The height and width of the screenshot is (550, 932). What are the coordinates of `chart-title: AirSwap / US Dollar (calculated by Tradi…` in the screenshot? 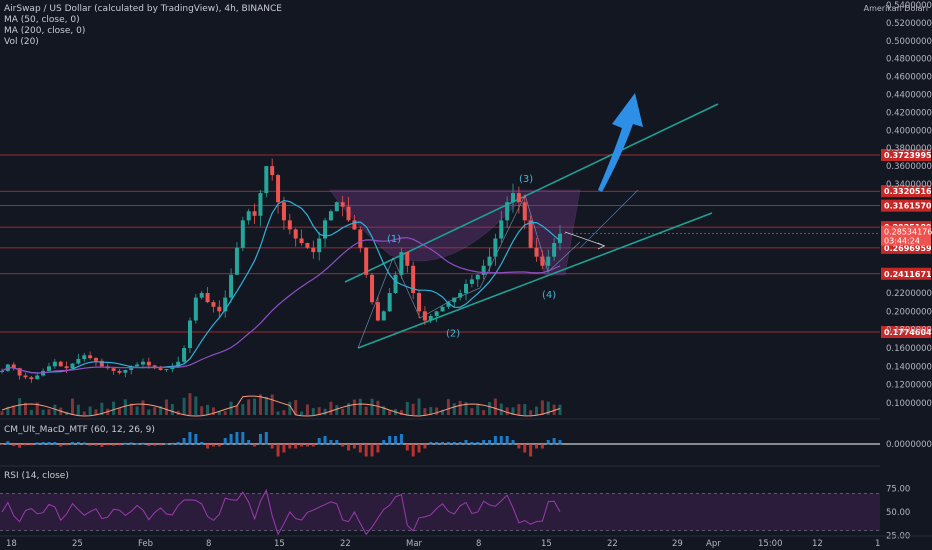 It's located at (143, 9).